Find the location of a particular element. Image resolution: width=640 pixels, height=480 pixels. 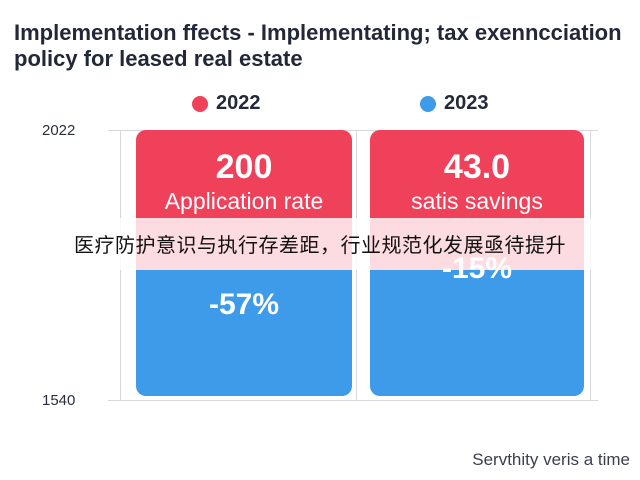

chart-footer-note: Servthity veris a time is located at coordinates (551, 459).